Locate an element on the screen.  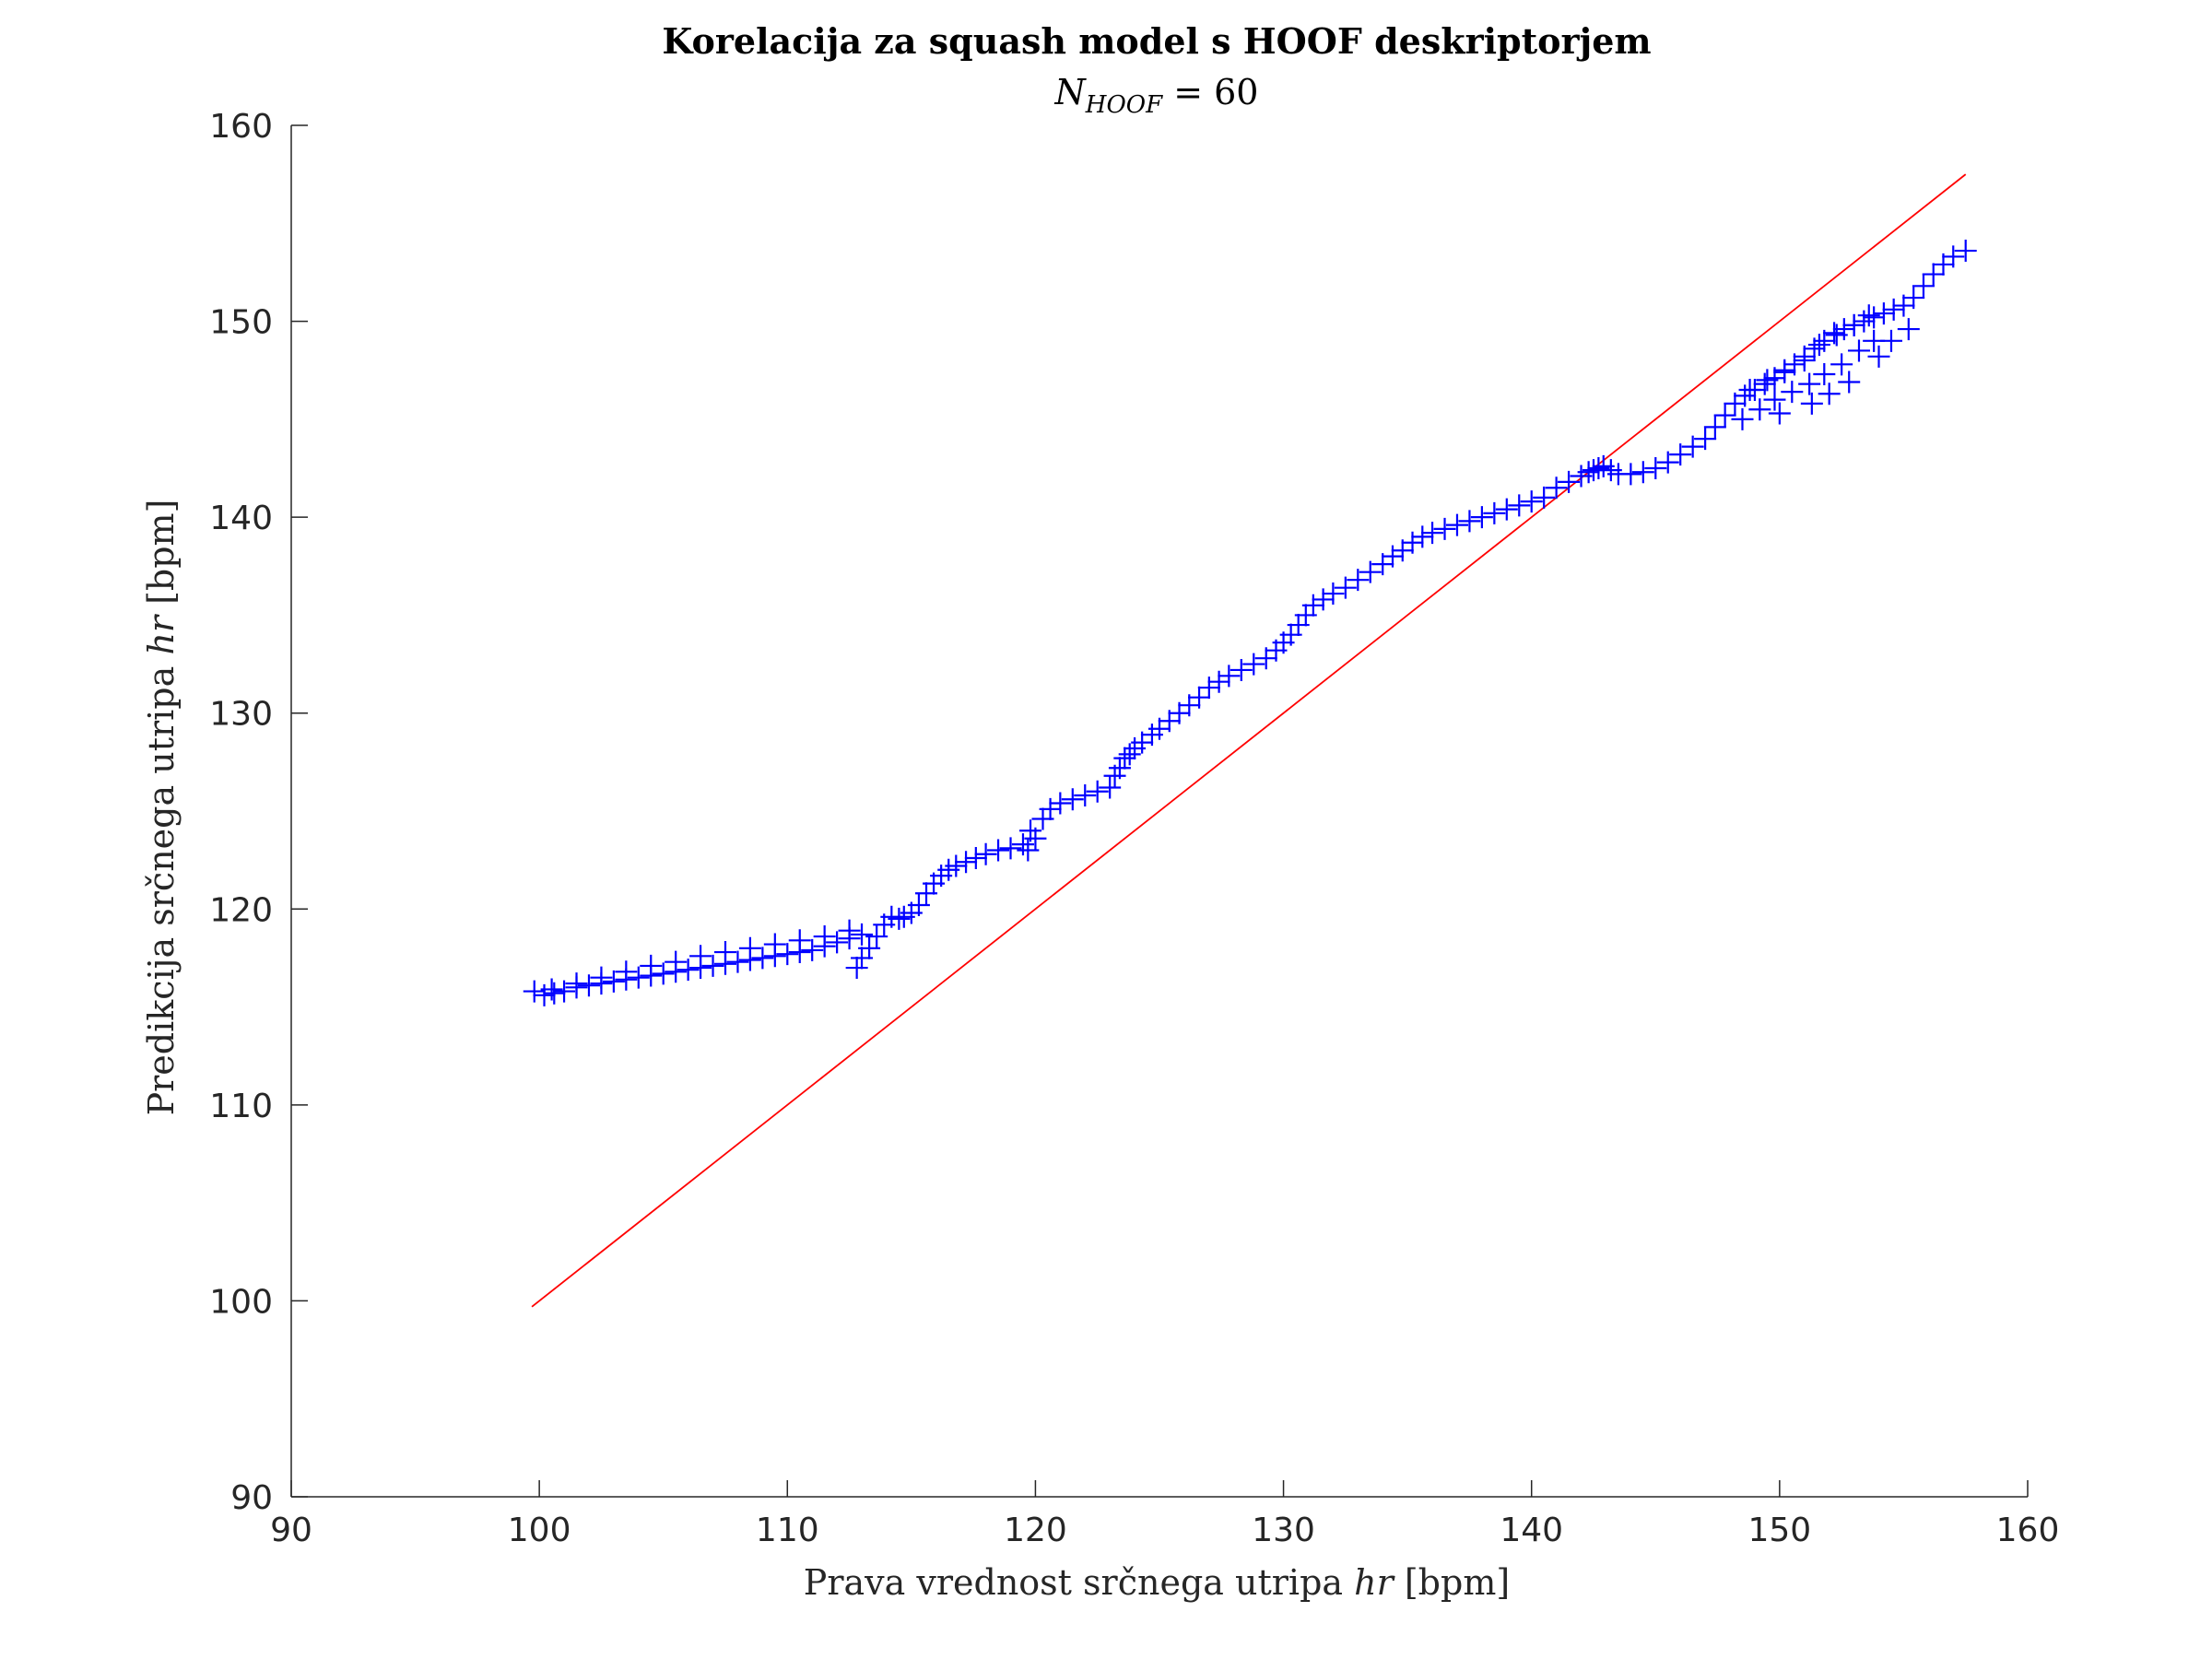
x-tick-label: 110 is located at coordinates (787, 1530).